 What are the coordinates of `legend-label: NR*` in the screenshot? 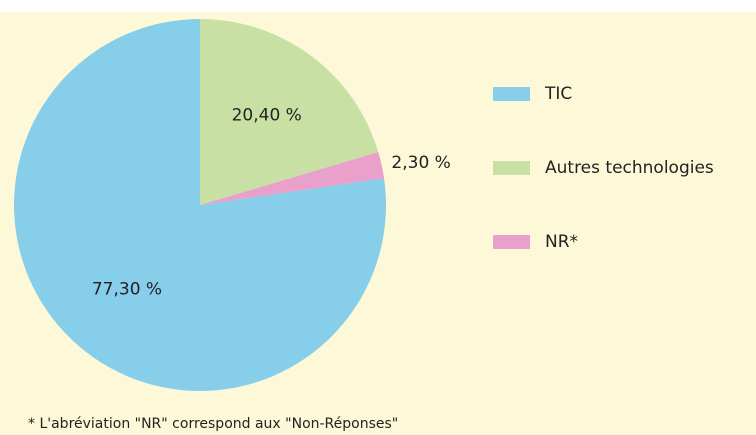 It's located at (561, 242).